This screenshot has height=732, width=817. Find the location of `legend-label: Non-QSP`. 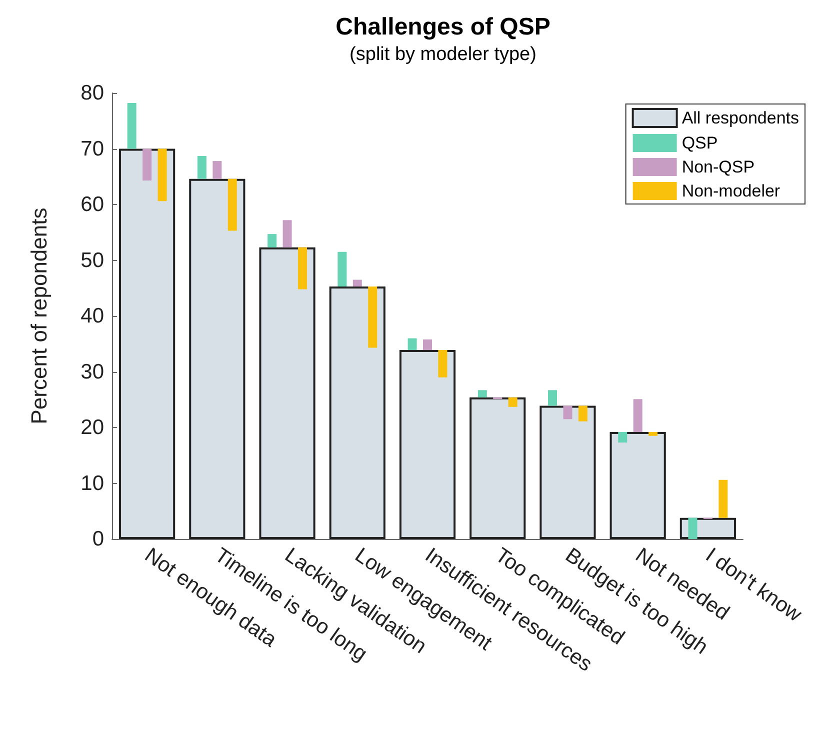

legend-label: Non-QSP is located at coordinates (718, 167).